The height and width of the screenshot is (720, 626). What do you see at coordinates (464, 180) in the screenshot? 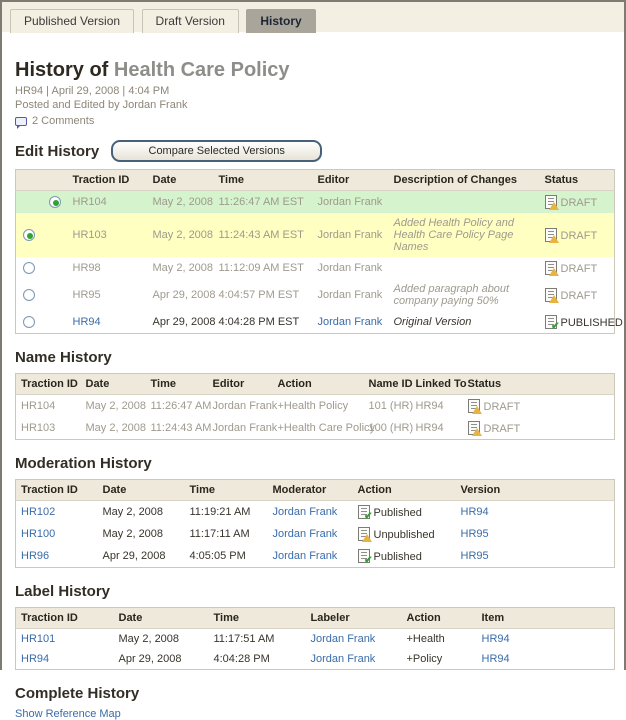
I see `col-description: Description of Changes` at bounding box center [464, 180].